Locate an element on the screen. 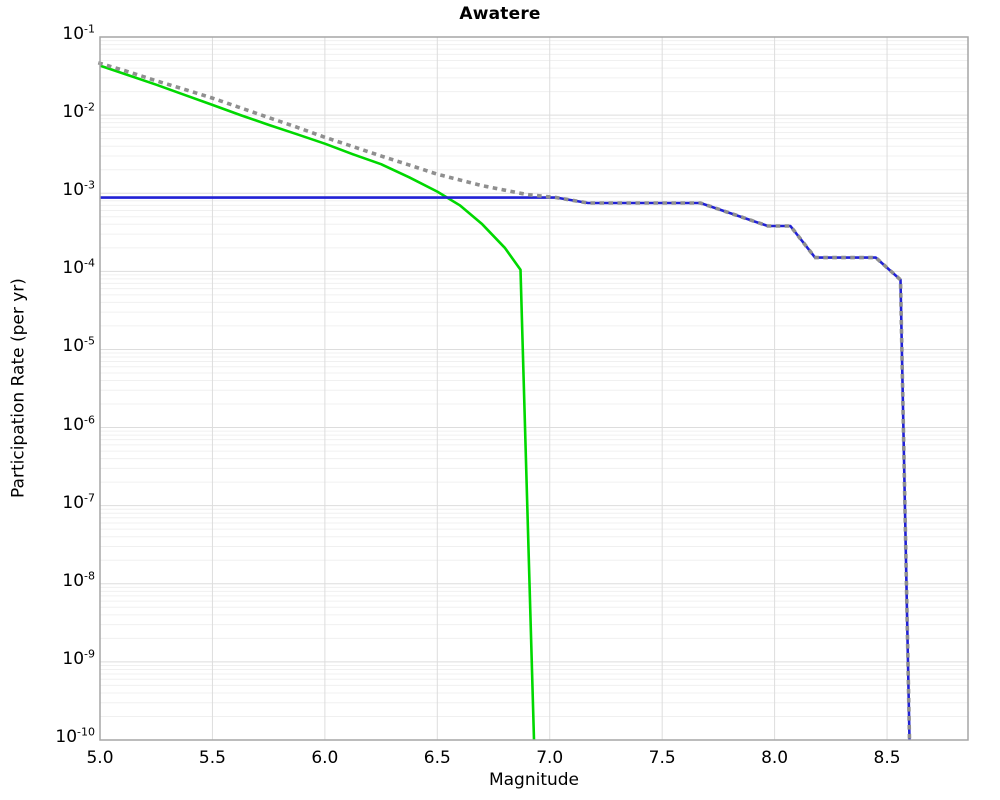  x-axis-label: Magnitude is located at coordinates (534, 780).